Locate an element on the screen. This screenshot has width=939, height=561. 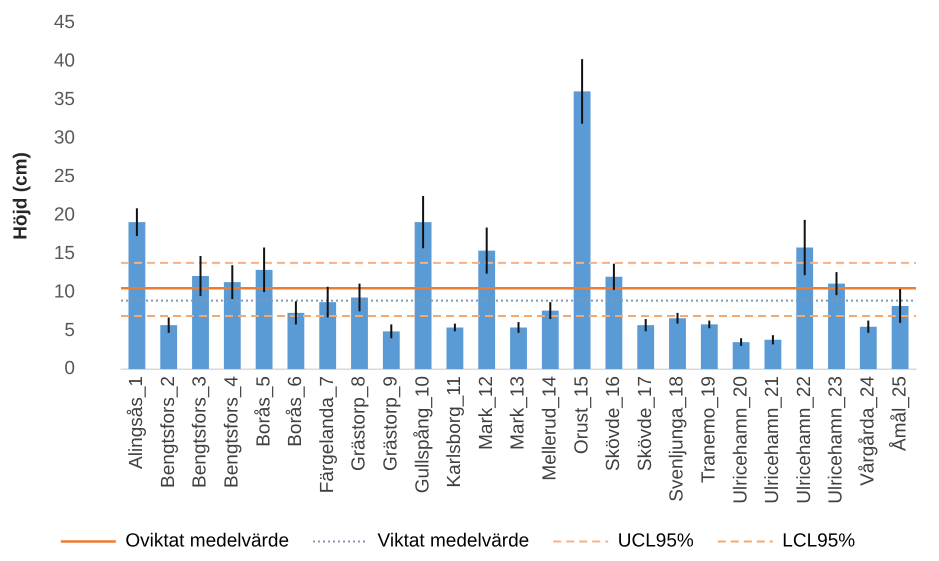
x-tick-label: Grästorp_9 is located at coordinates (391, 424).